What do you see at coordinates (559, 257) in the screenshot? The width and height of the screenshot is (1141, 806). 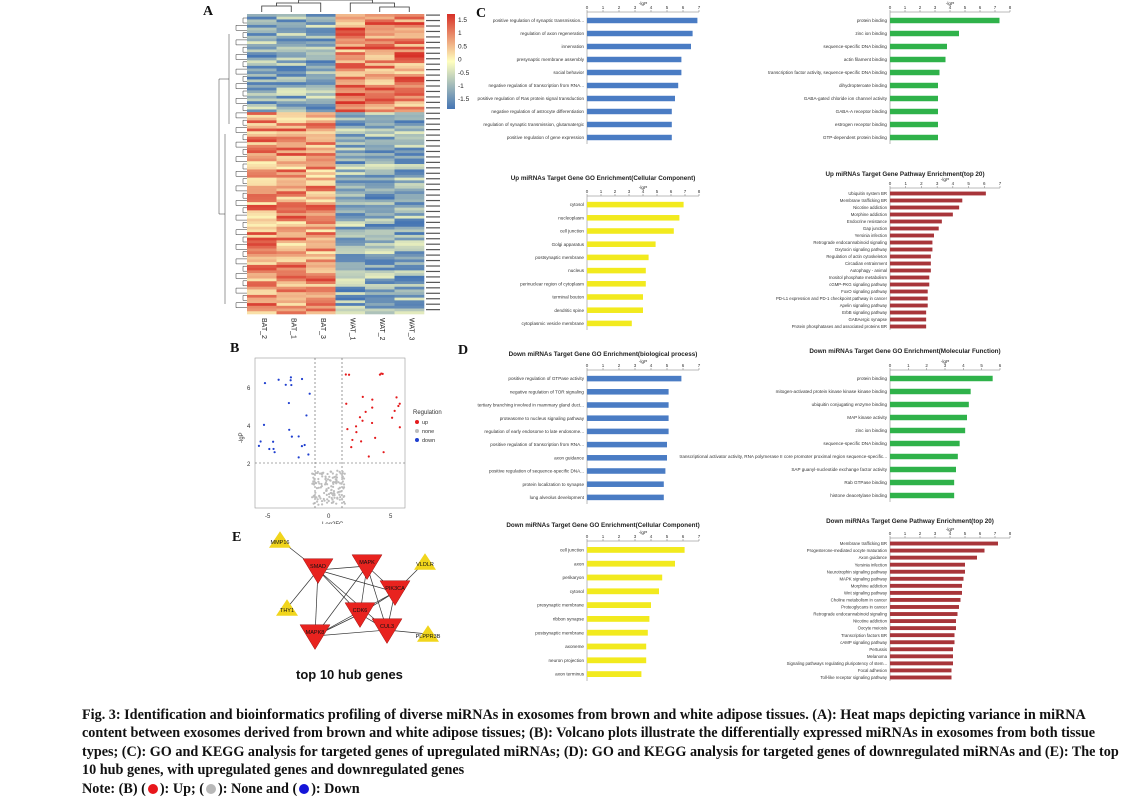 I see `category-label: postsynaptic membrane` at bounding box center [559, 257].